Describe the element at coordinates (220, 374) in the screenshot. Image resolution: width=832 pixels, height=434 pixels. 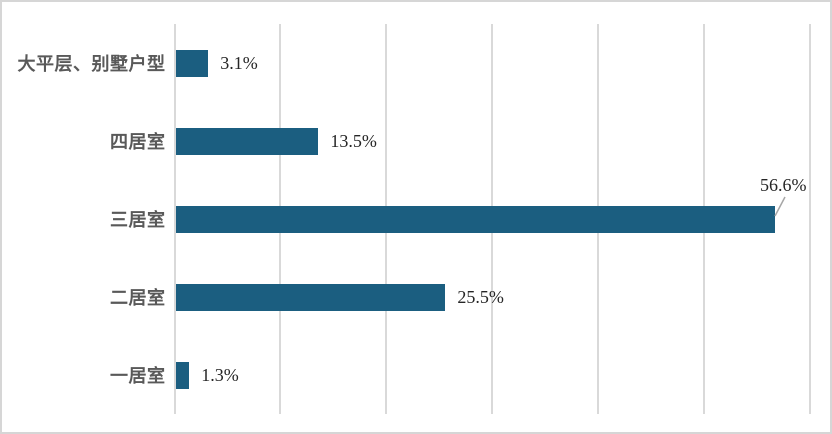
I see `value-label: 1.3%` at that location.